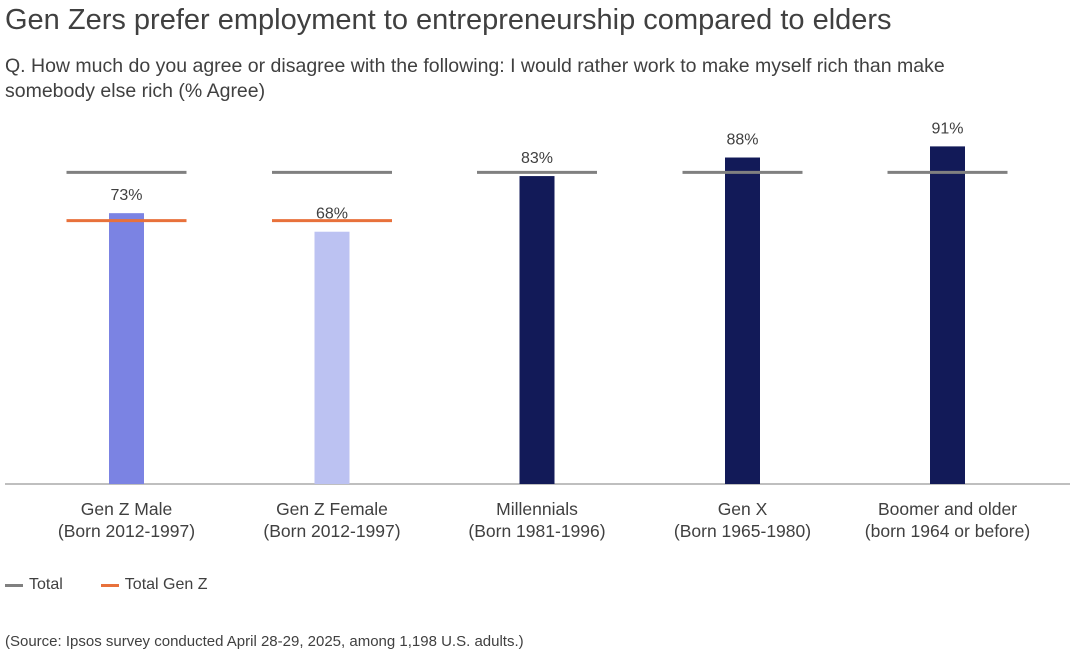 The width and height of the screenshot is (1074, 662). I want to click on data-label-4: 91%, so click(947, 128).